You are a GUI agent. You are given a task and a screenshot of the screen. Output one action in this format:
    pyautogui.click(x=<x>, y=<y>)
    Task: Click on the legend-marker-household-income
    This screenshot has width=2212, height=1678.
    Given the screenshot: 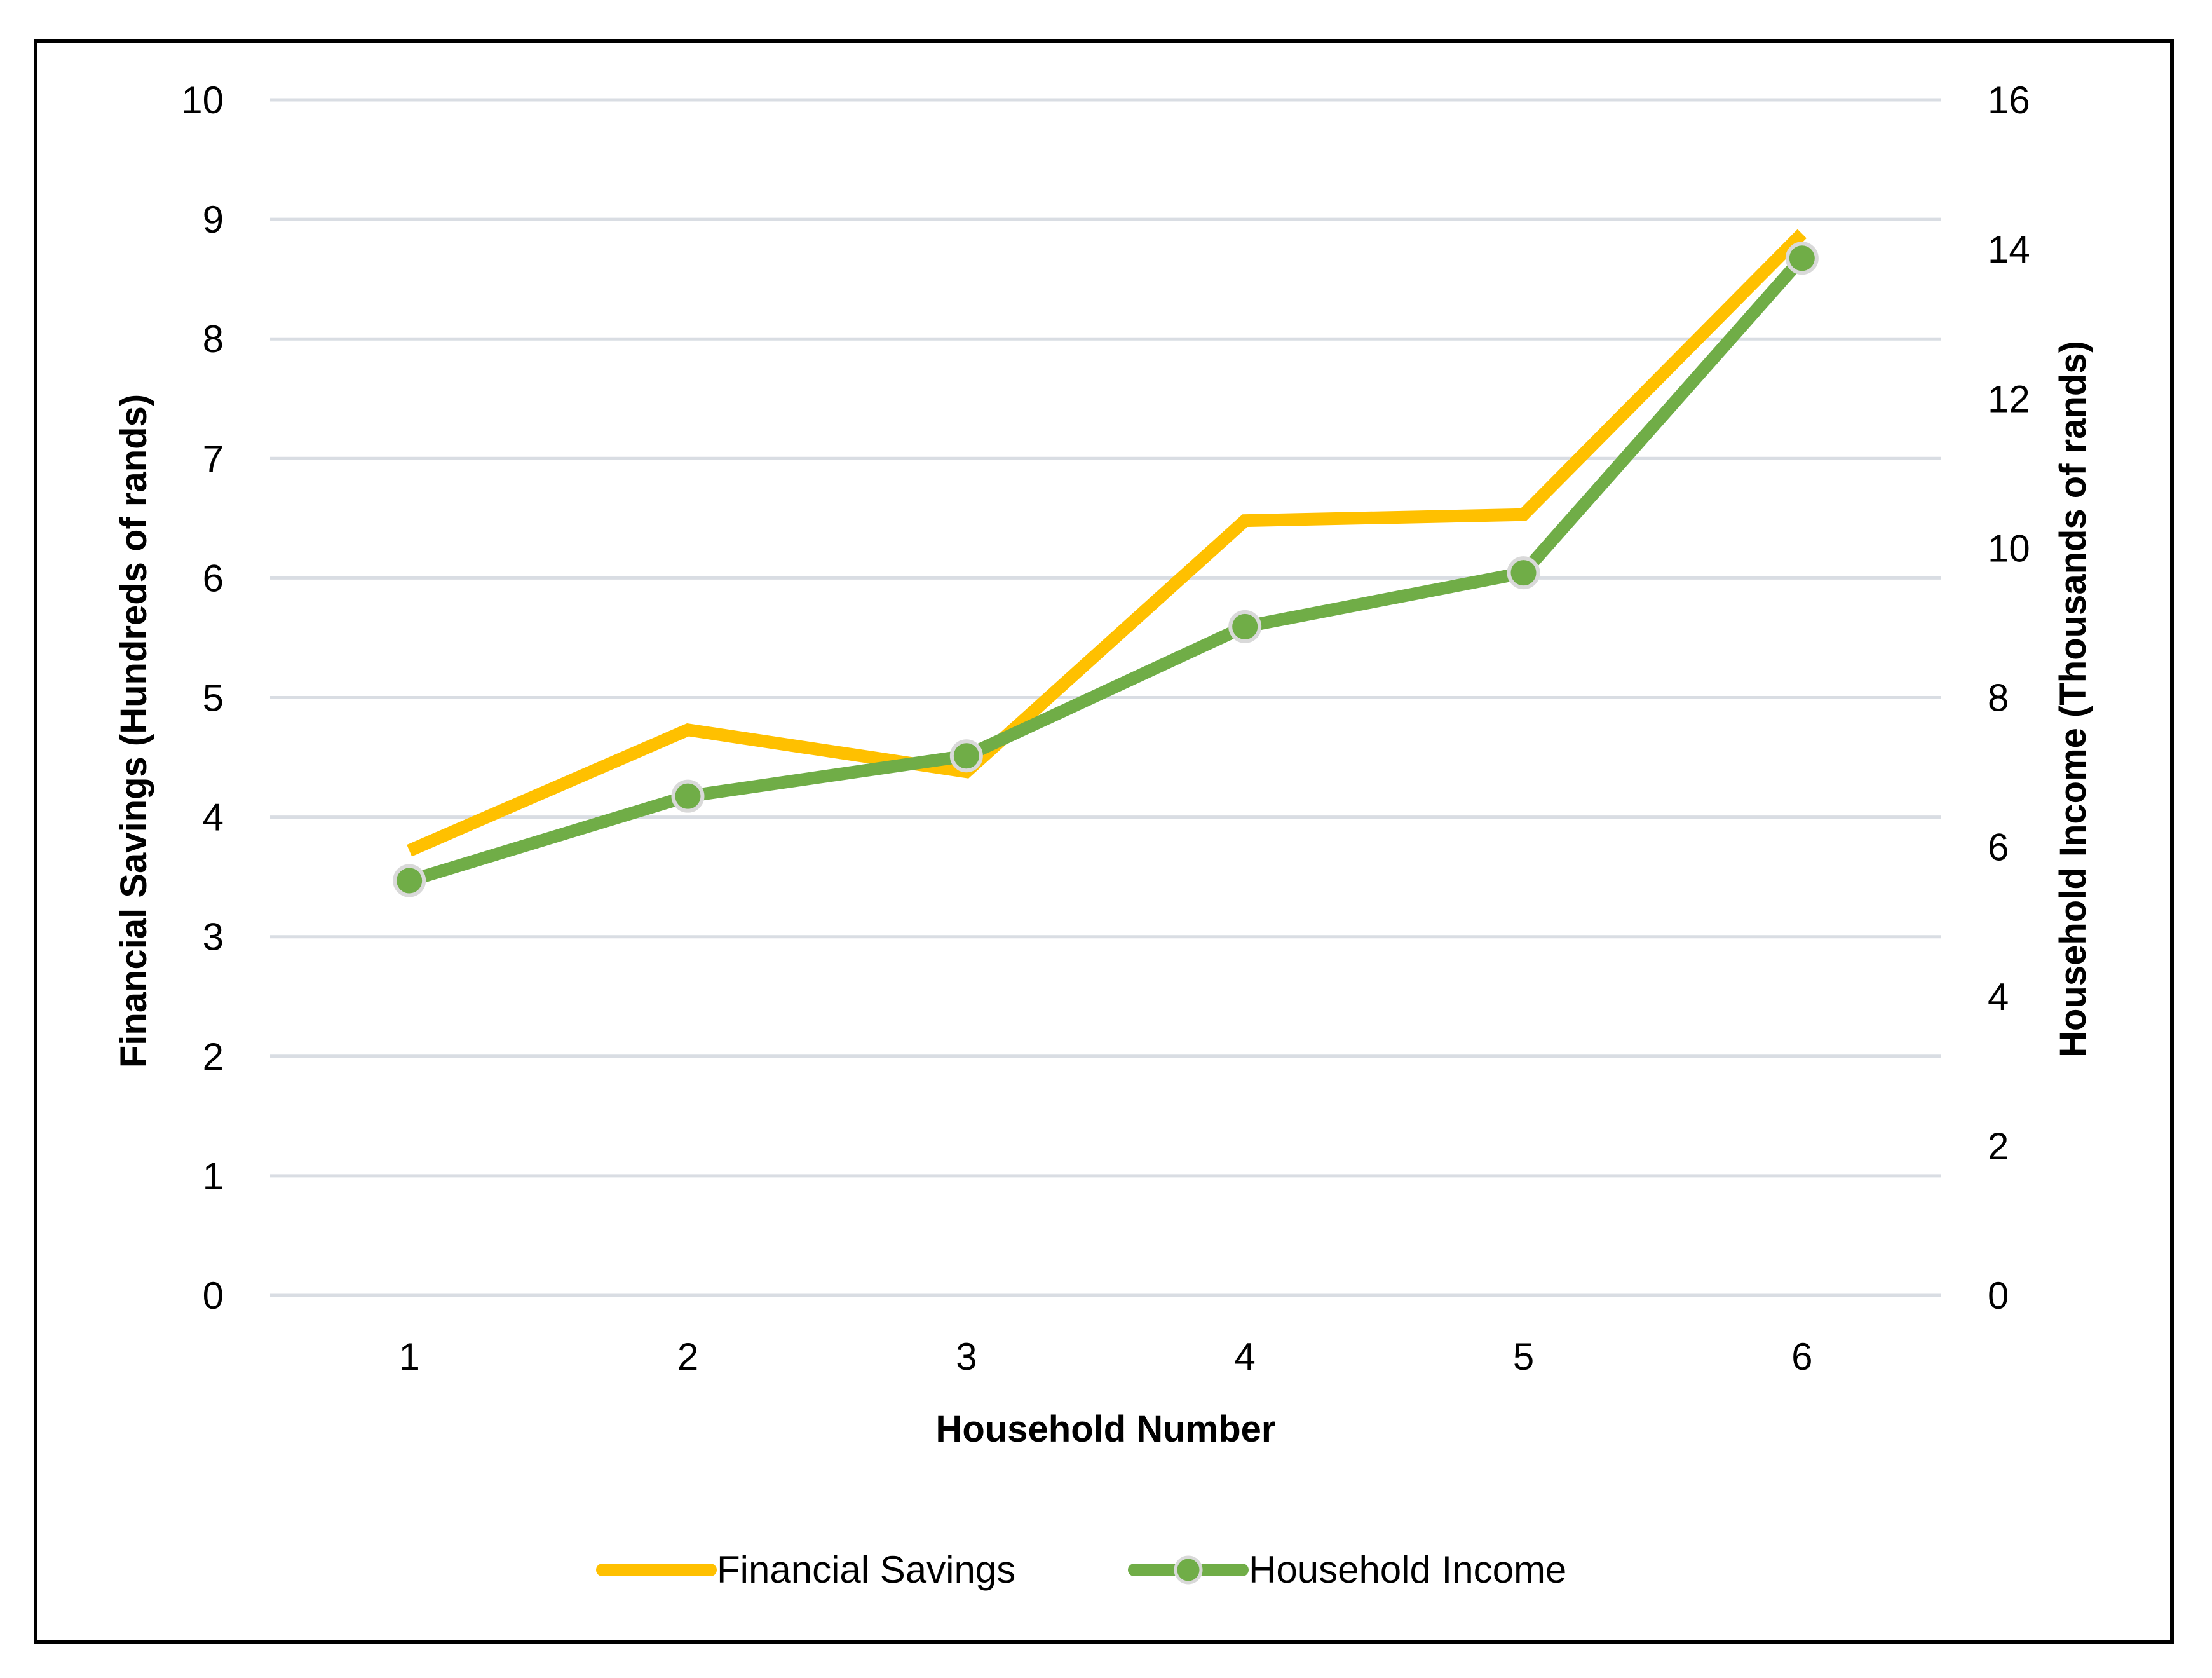 What is the action you would take?
    pyautogui.click(x=1188, y=1570)
    